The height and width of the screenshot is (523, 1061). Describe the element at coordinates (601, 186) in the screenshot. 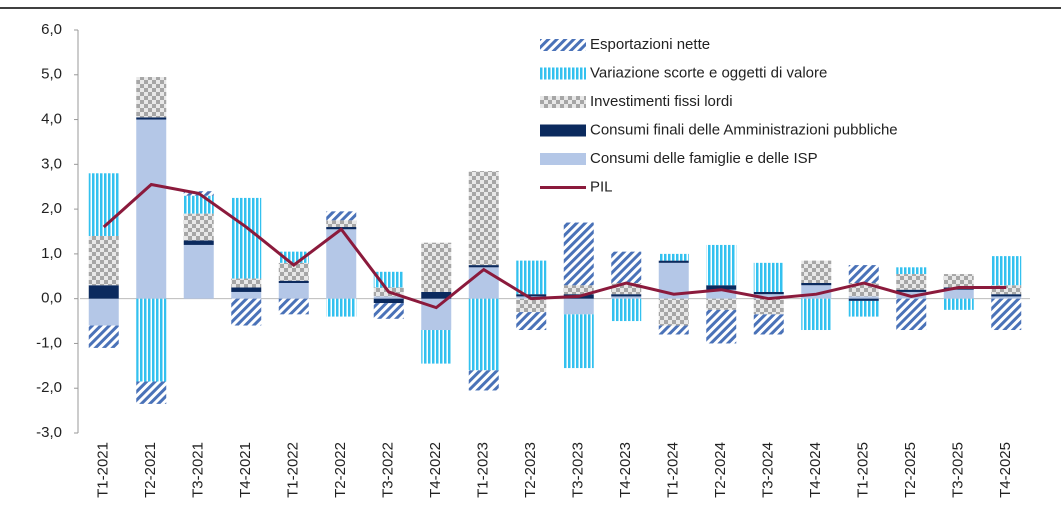

I see `legend-label: PIL` at that location.